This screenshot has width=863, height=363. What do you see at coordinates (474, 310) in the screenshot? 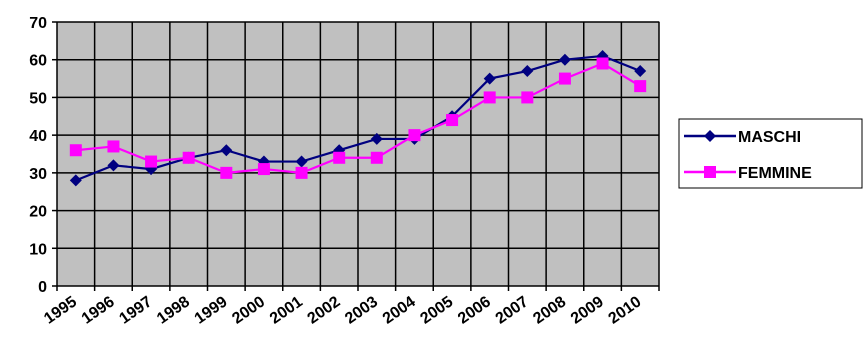
I see `x-tick-label: 2006` at bounding box center [474, 310].